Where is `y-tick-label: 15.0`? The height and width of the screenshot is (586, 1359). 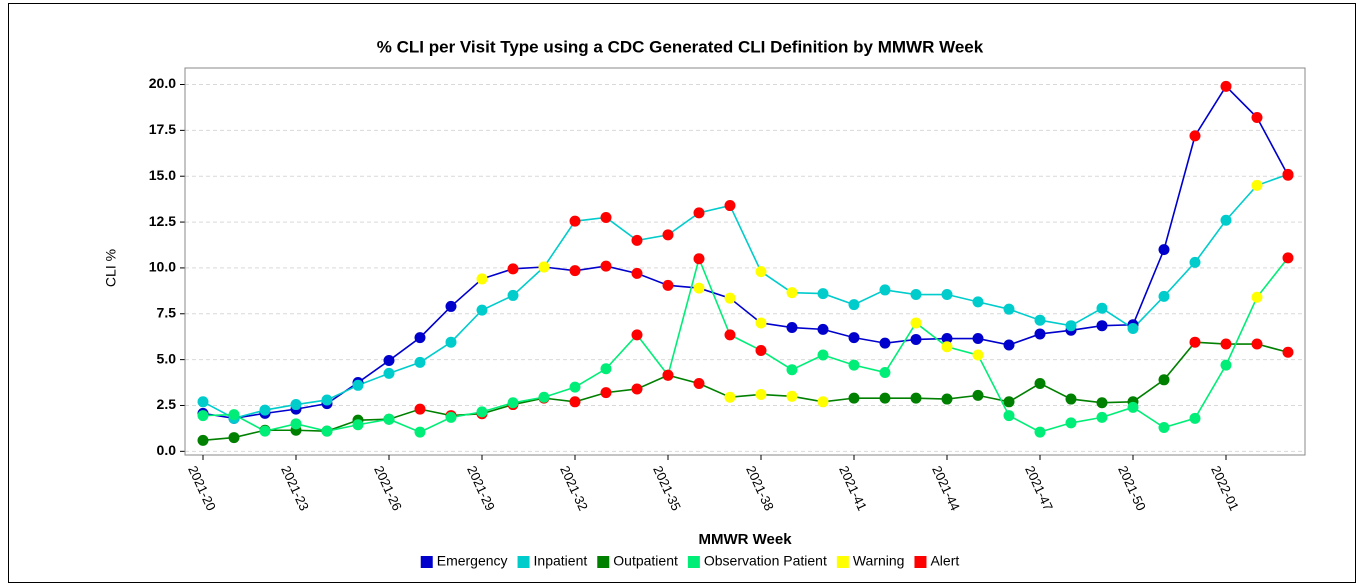
y-tick-label: 15.0 is located at coordinates (162, 175).